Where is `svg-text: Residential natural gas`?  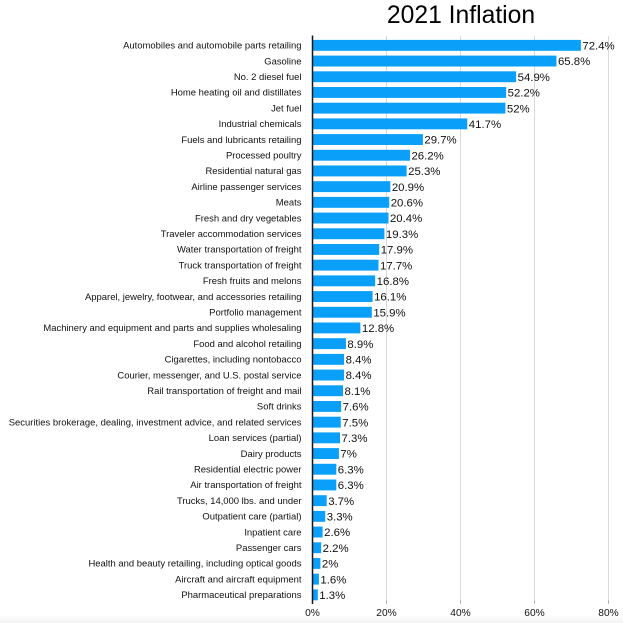 svg-text: Residential natural gas is located at coordinates (253, 171).